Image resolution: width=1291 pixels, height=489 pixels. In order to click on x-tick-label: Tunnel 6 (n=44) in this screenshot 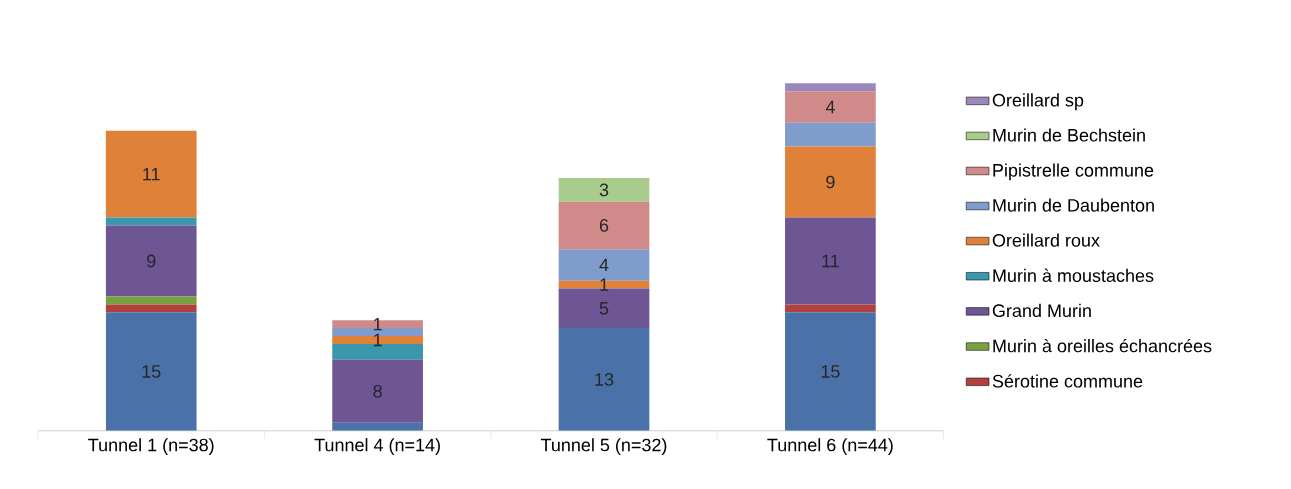, I will do `click(830, 446)`.